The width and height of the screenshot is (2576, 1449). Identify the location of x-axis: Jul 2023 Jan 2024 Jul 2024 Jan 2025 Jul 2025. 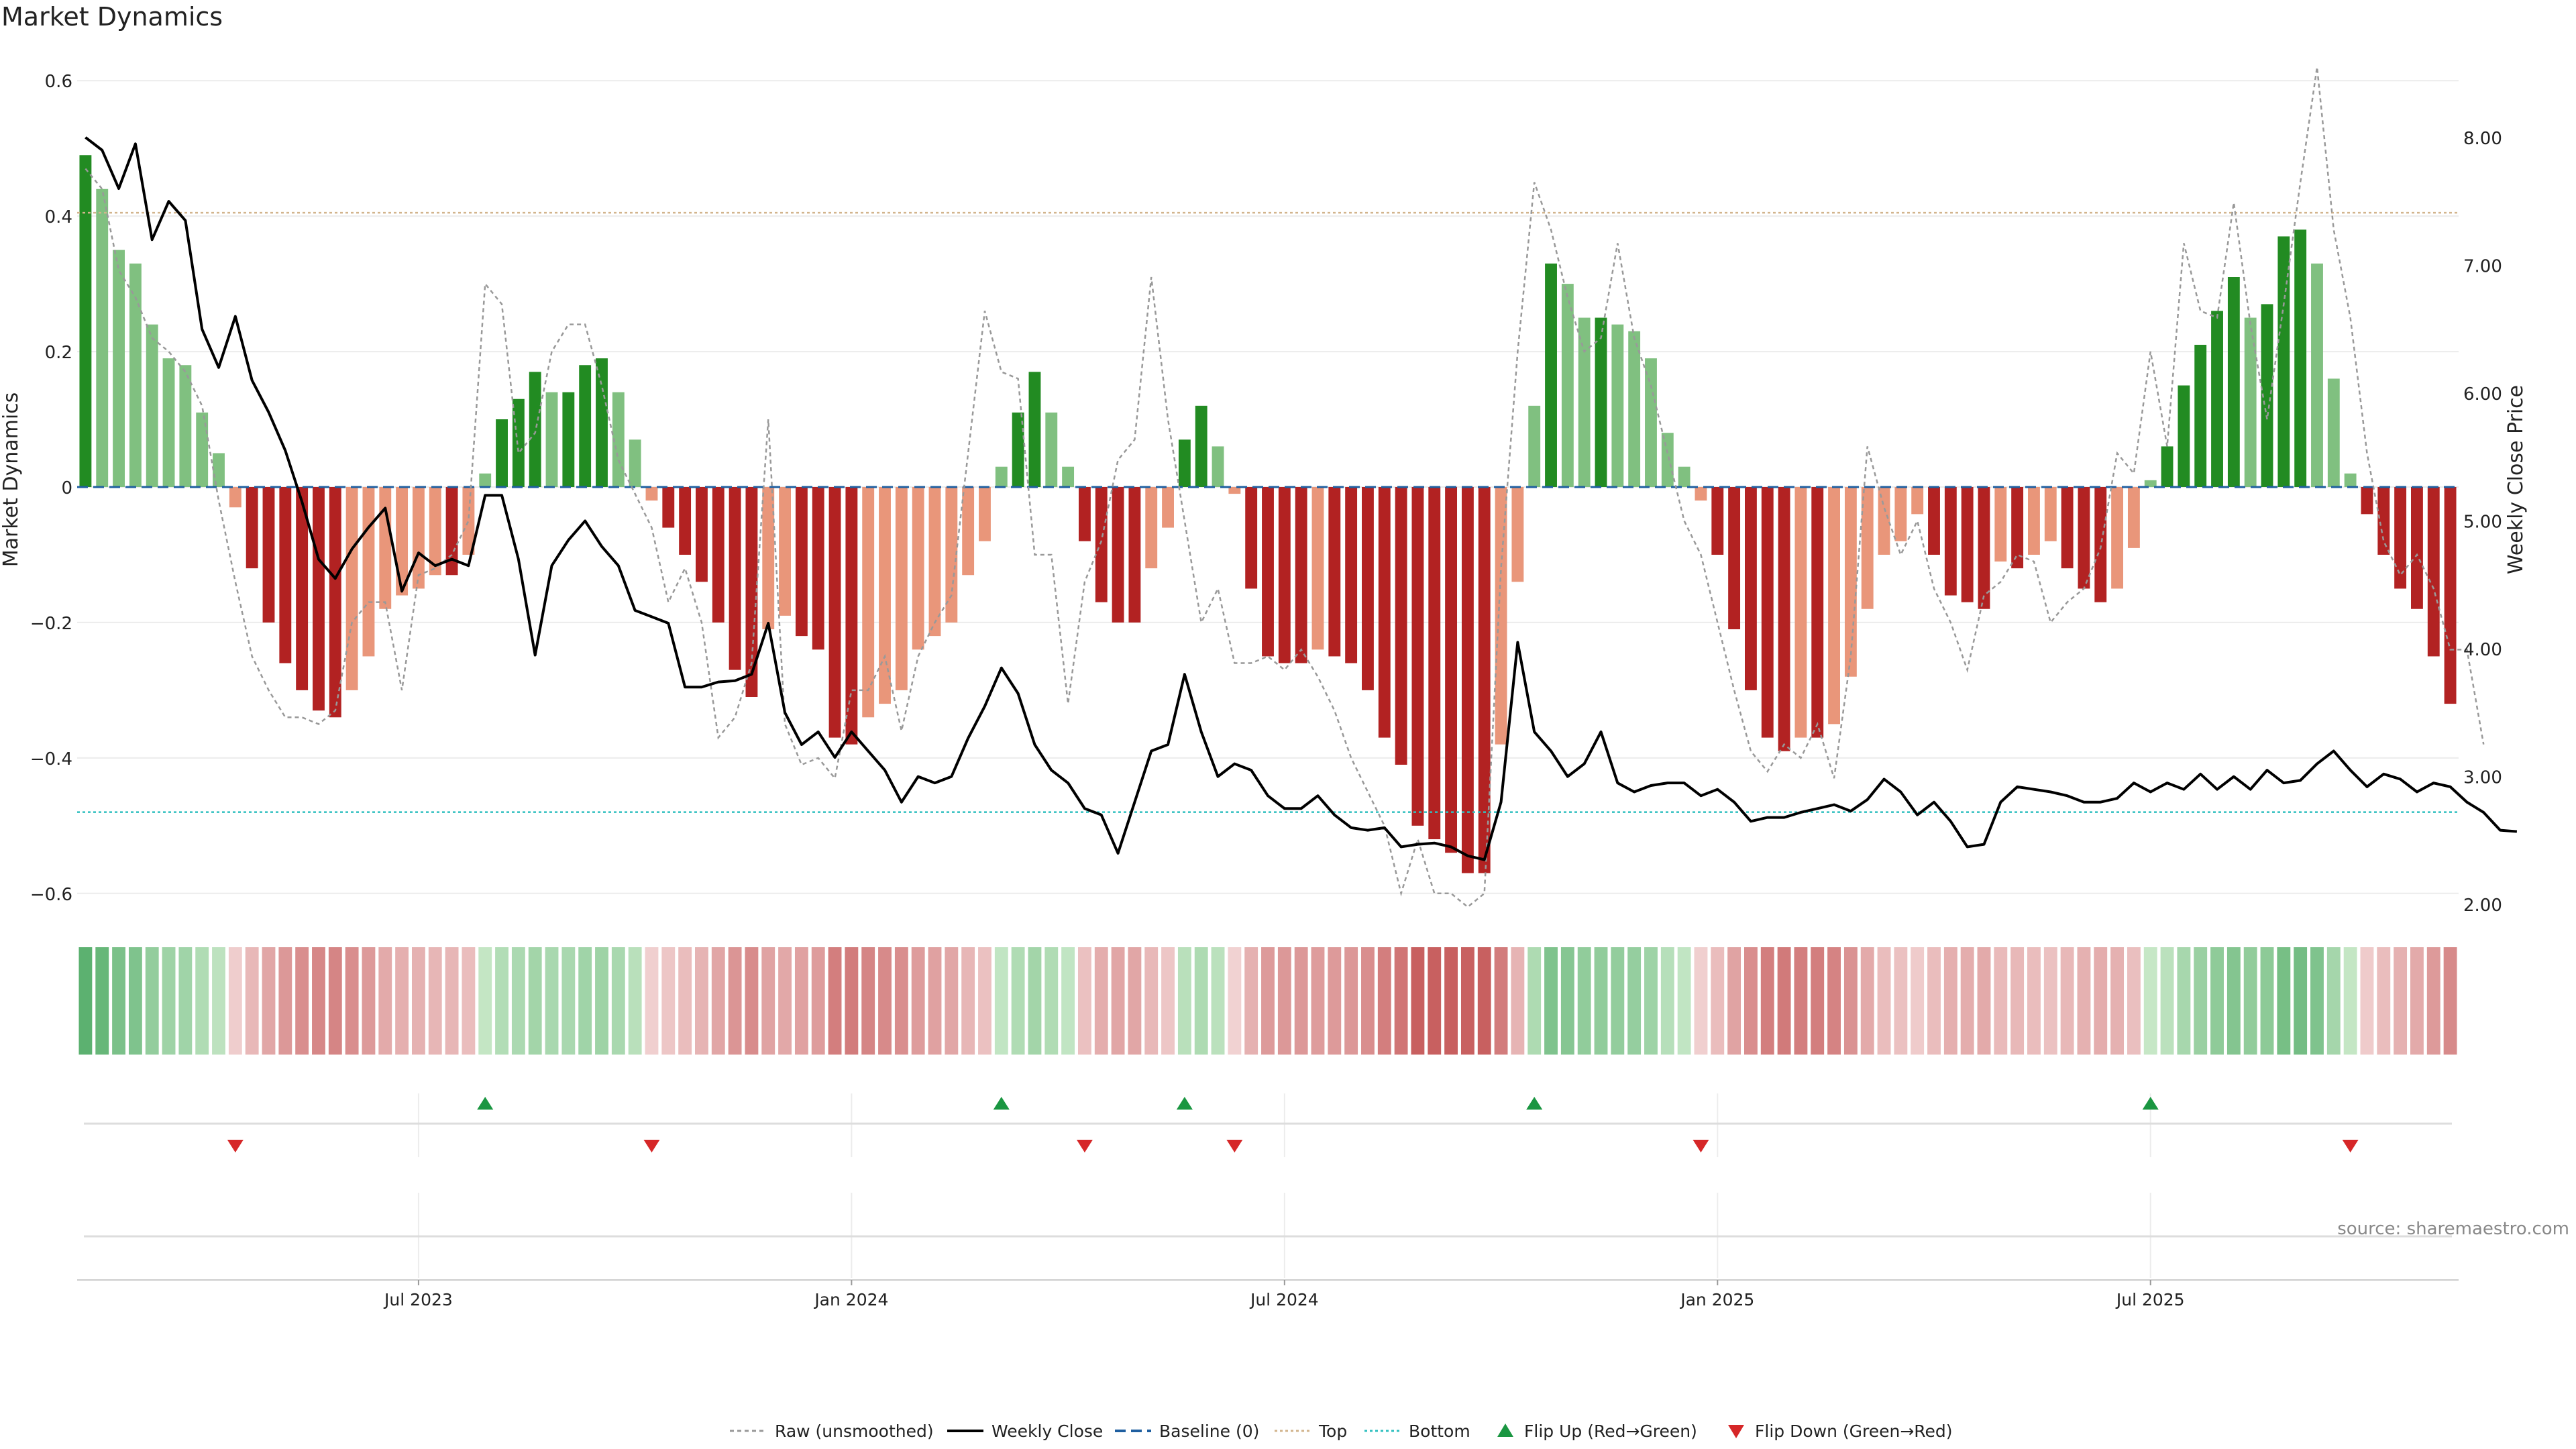
(1268, 1294).